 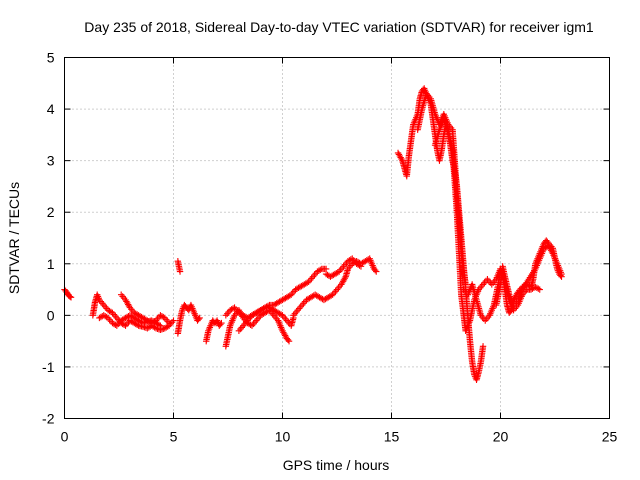 I want to click on x-tick-label: 5, so click(x=174, y=437).